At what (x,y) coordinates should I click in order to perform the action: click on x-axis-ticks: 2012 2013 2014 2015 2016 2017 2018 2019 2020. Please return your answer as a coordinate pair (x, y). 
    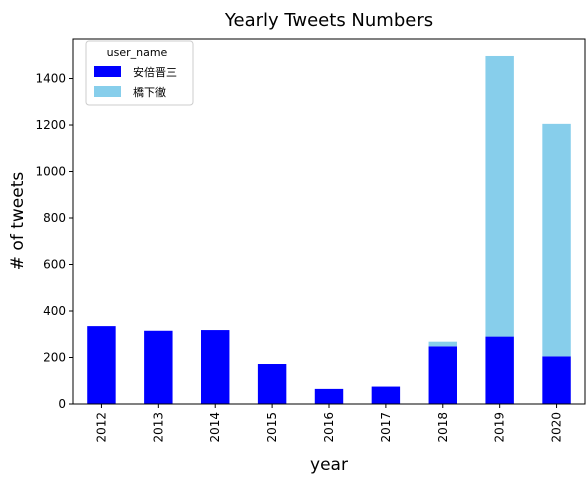
    Looking at the image, I should click on (329, 423).